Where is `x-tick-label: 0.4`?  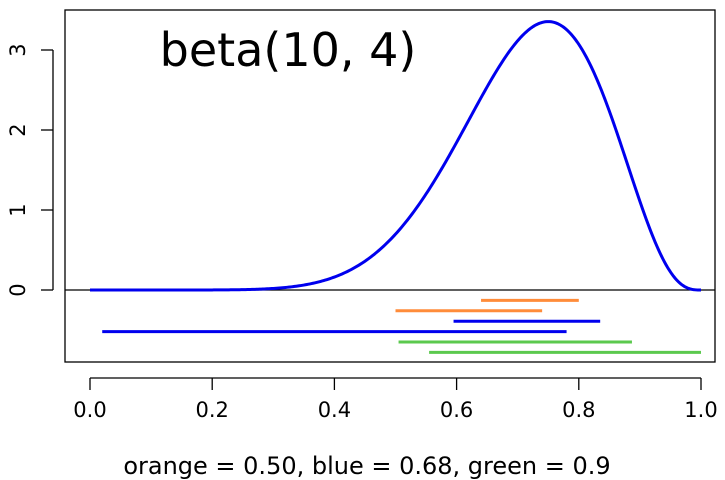 x-tick-label: 0.4 is located at coordinates (334, 410).